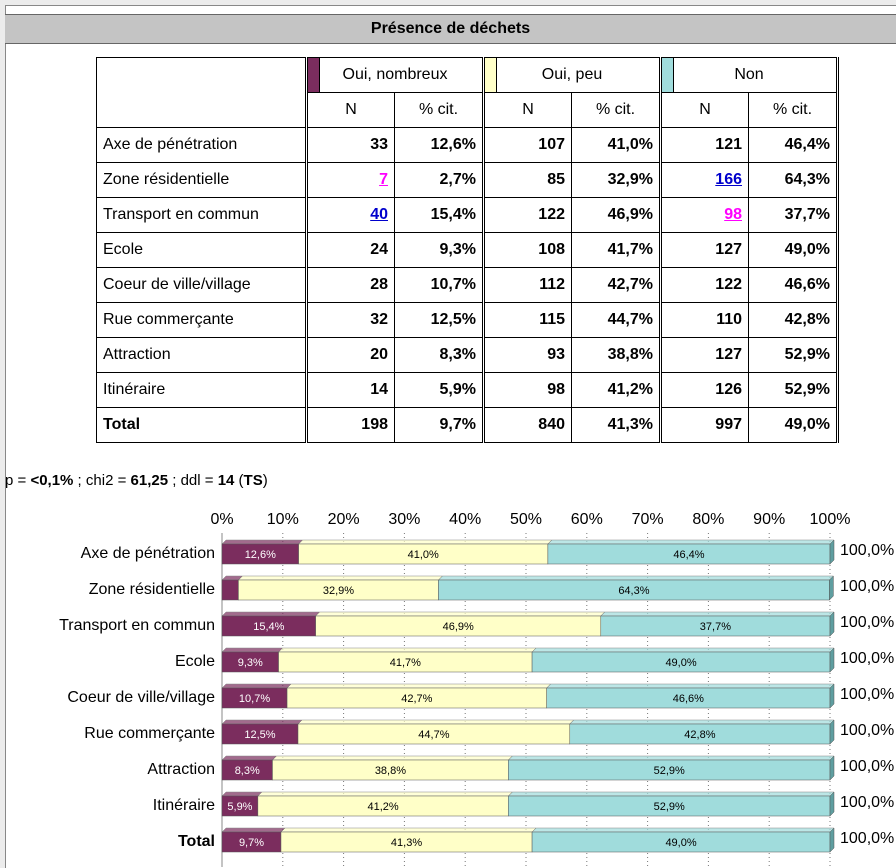  I want to click on row-label: Transport en commun, so click(202, 215).